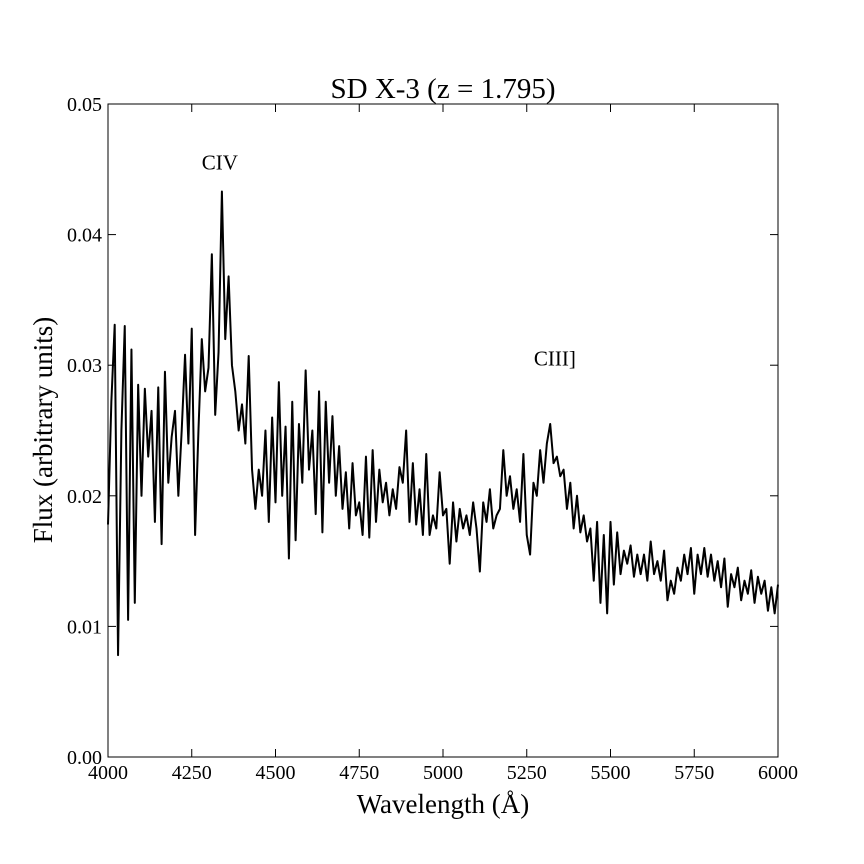 This screenshot has height=864, width=864. What do you see at coordinates (84, 236) in the screenshot?
I see `y-tick-label: 0.04` at bounding box center [84, 236].